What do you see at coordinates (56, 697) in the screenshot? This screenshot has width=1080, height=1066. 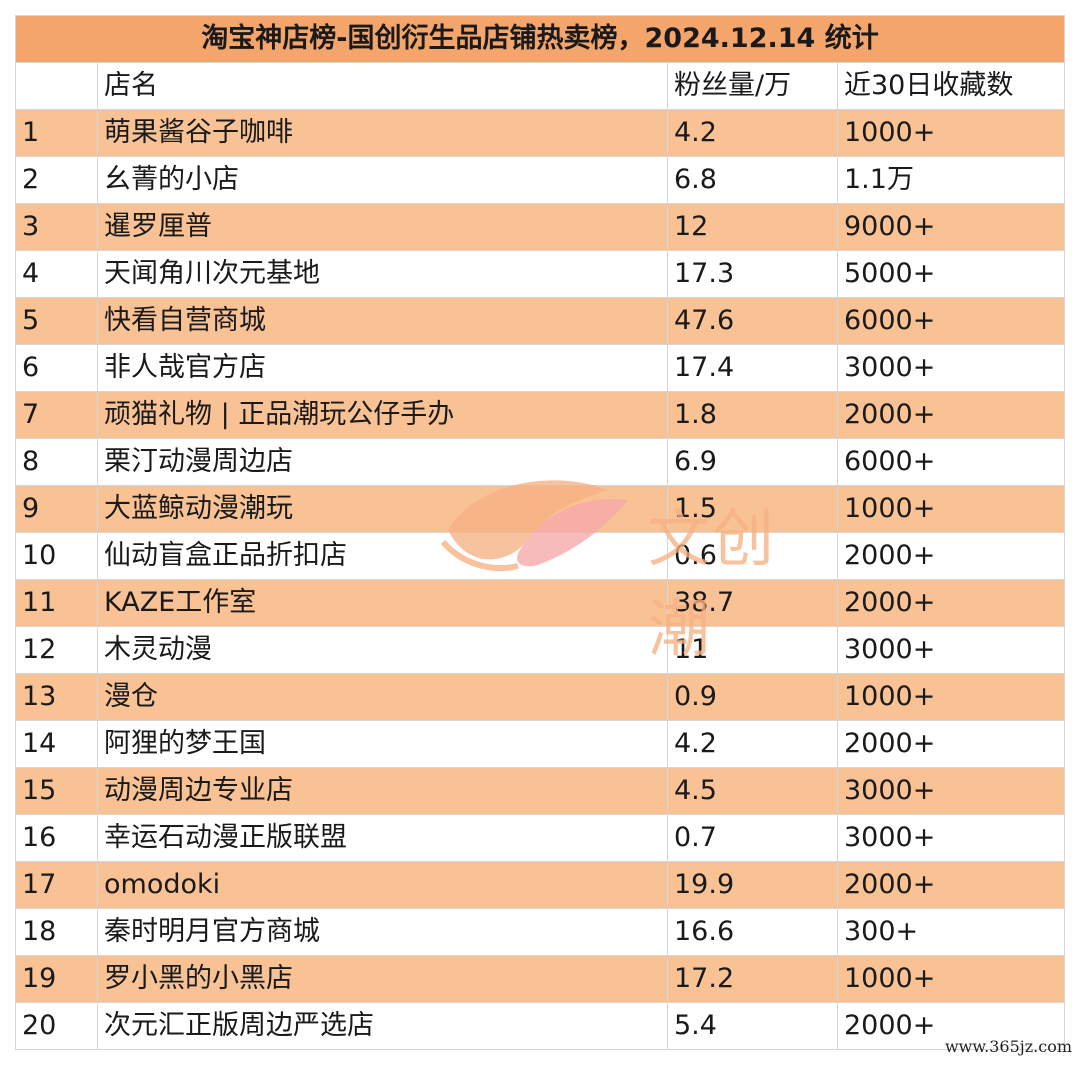 I see `rank-cell: 13` at bounding box center [56, 697].